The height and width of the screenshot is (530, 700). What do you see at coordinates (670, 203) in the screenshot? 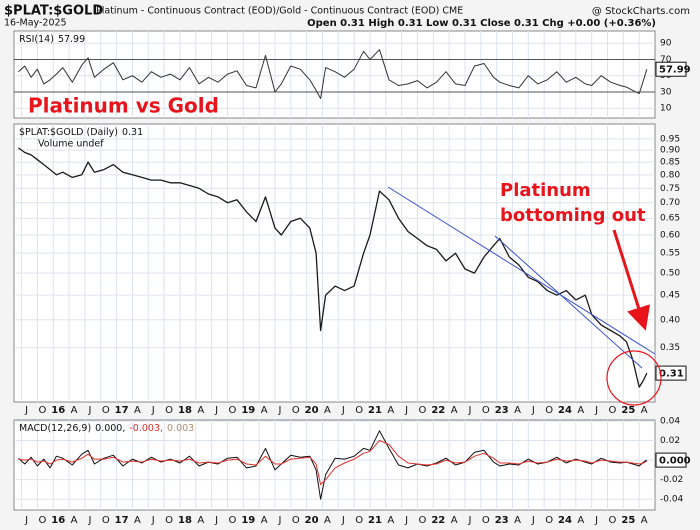
I see `y-tick-label: 0.70` at bounding box center [670, 203].